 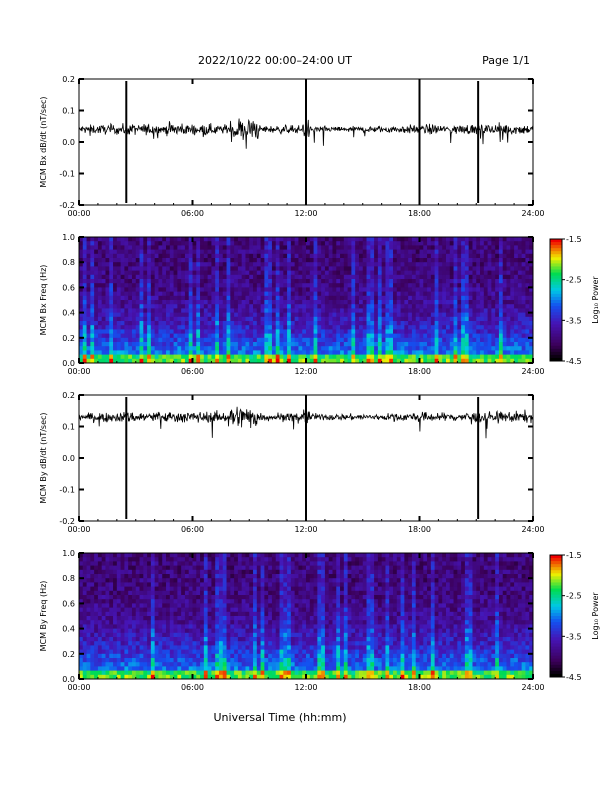 What do you see at coordinates (556, 247) in the screenshot?
I see `colorbar-swatch` at bounding box center [556, 247].